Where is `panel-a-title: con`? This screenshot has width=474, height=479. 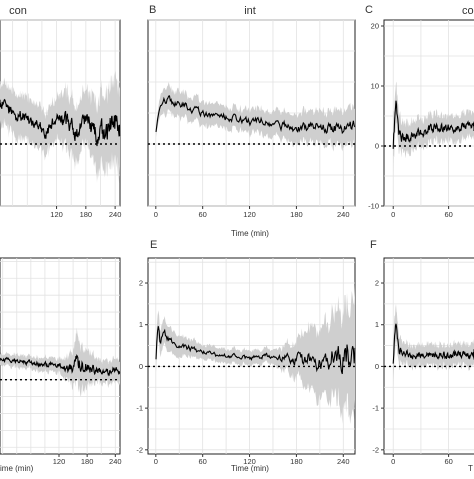 panel-a-title: con is located at coordinates (18, 11).